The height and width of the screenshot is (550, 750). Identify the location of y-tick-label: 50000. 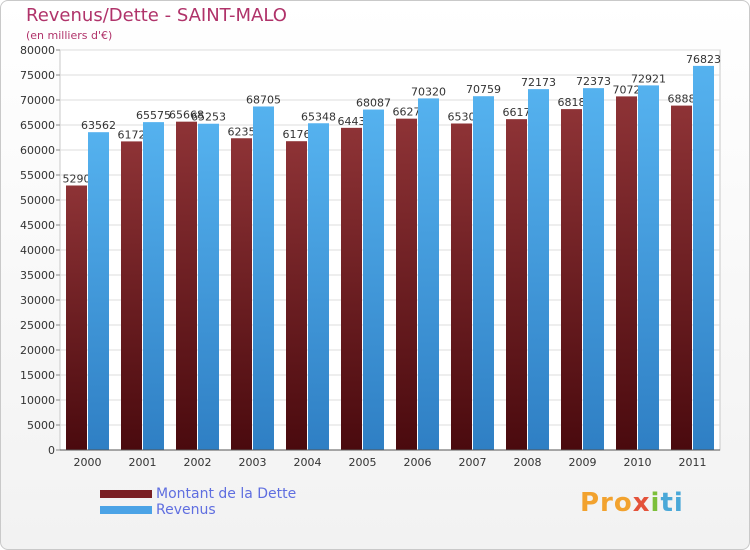
(37, 200).